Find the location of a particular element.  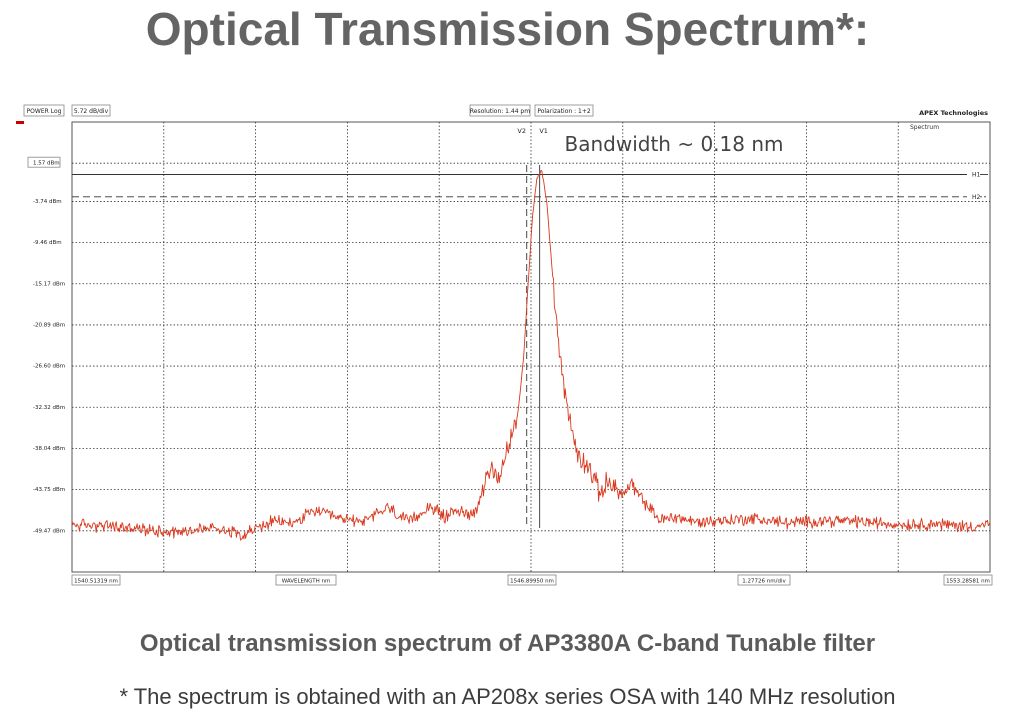

y-tick-label: -43.75 dBm is located at coordinates (49, 490).